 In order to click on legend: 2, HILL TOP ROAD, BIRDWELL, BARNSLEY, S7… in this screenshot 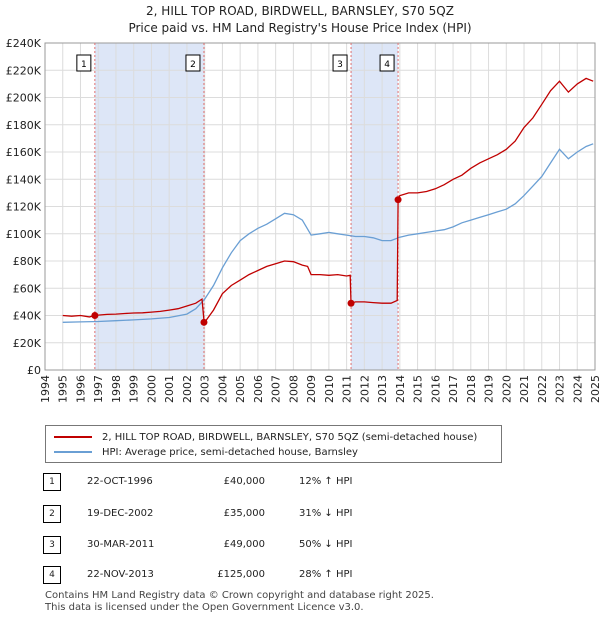, I will do `click(273, 444)`.